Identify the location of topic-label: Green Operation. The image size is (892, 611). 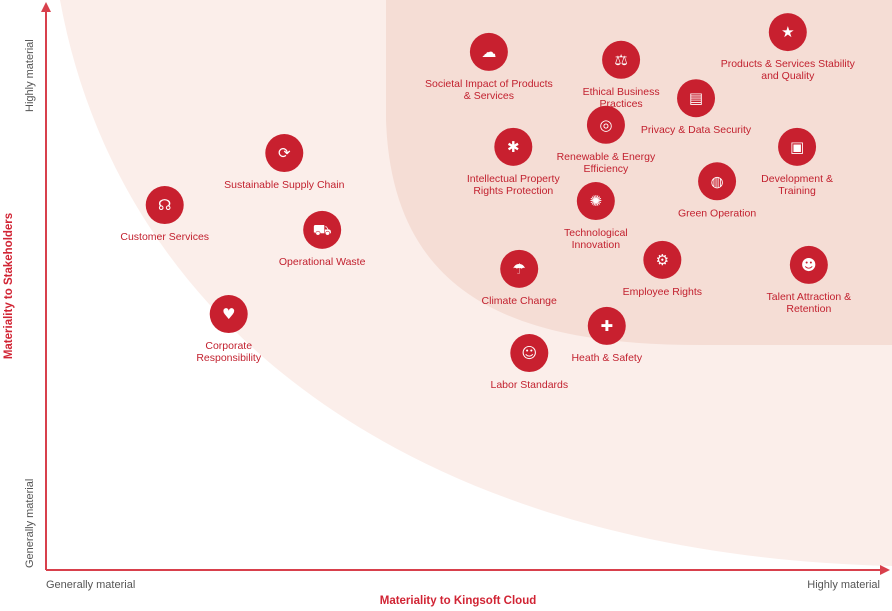
(717, 213).